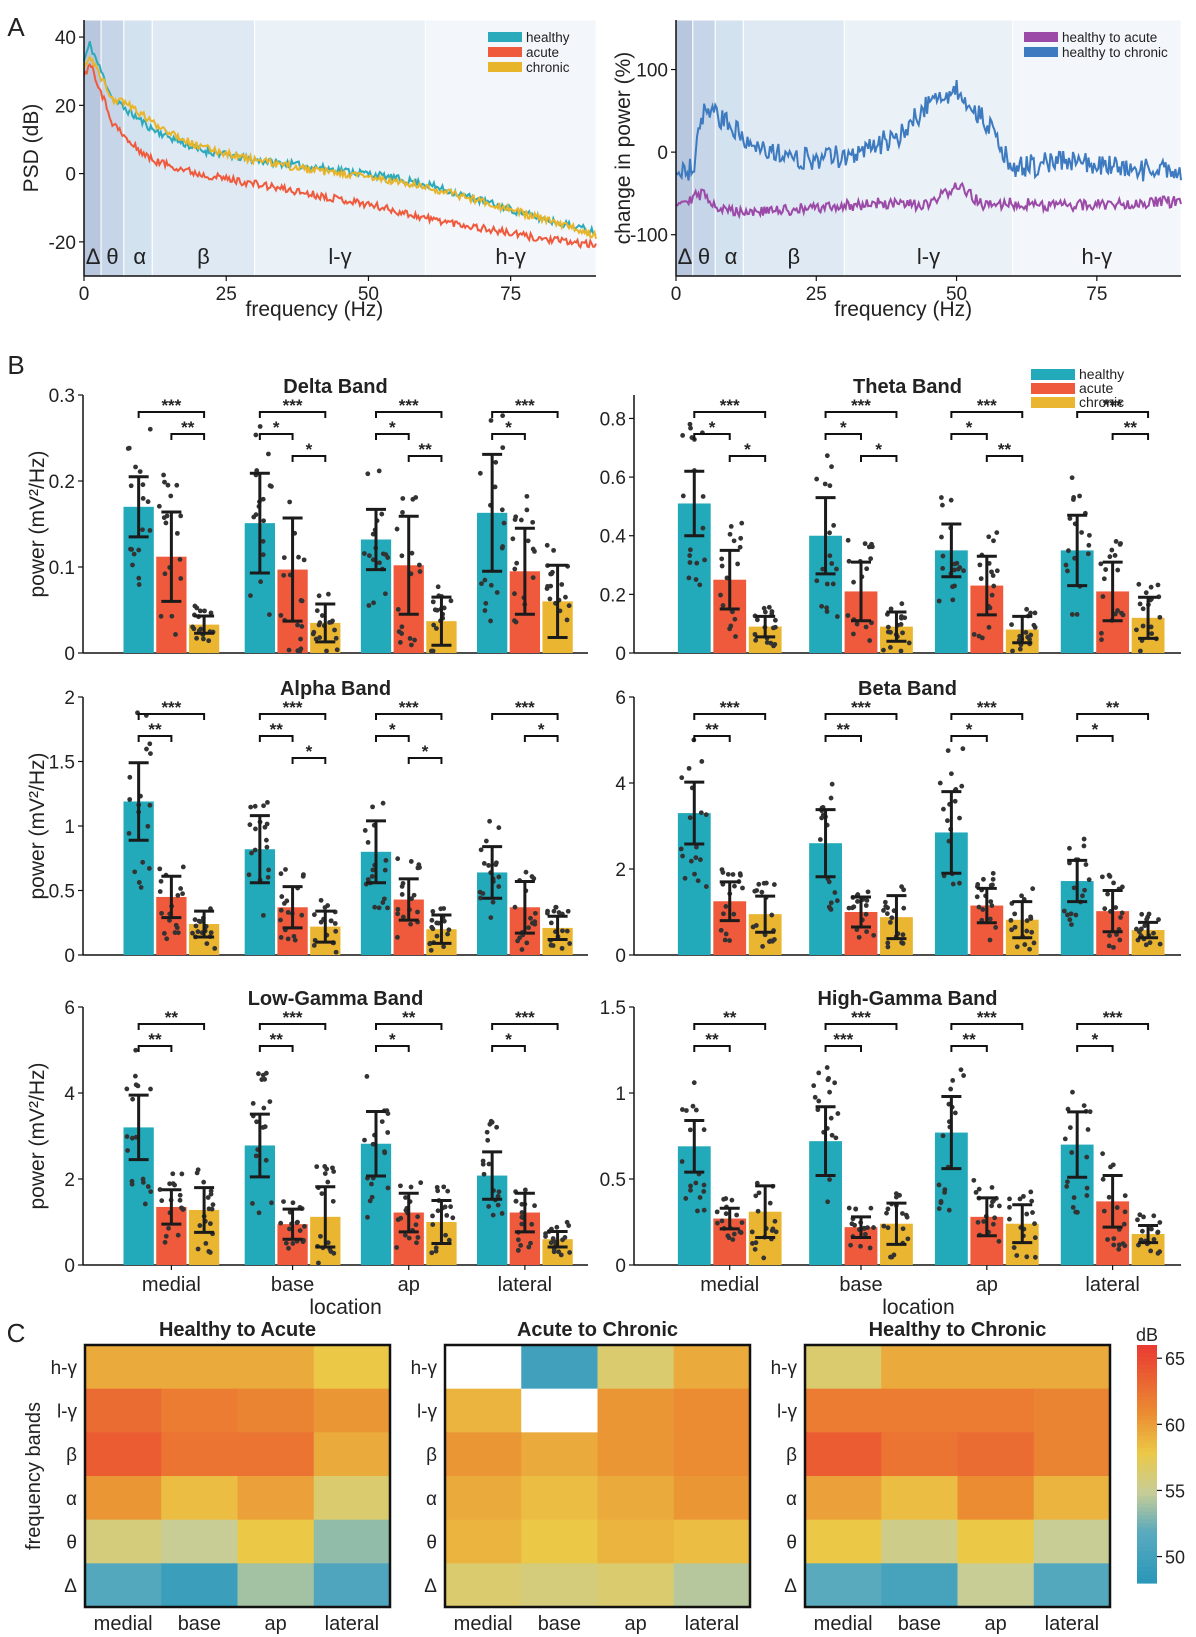 The height and width of the screenshot is (1637, 1196). What do you see at coordinates (69, 1266) in the screenshot?
I see `y-tick-label: 0` at bounding box center [69, 1266].